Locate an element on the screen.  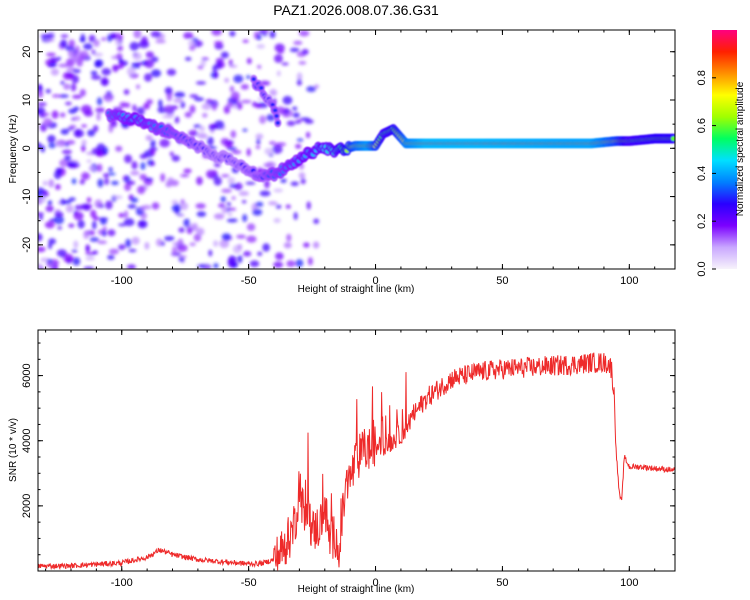
spectrogram-xtick-label: 100 is located at coordinates (629, 281).